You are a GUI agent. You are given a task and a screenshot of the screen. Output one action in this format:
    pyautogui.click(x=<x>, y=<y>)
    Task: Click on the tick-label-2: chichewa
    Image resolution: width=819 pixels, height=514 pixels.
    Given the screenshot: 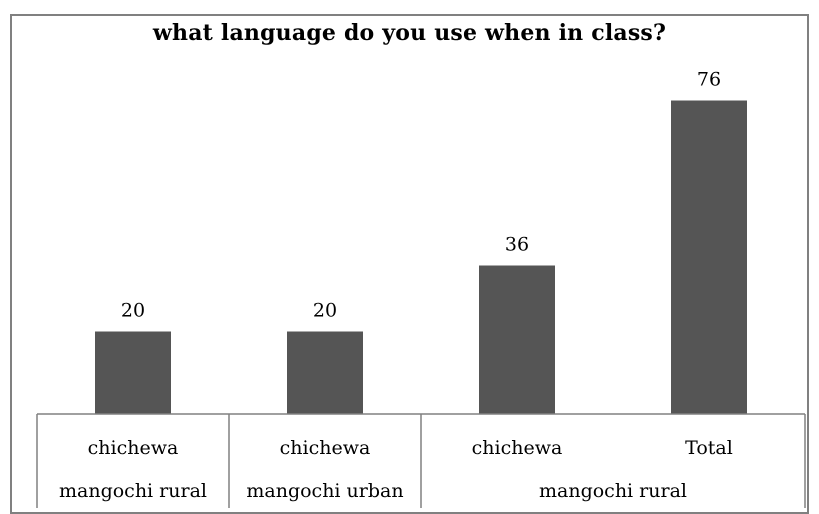 What is the action you would take?
    pyautogui.click(x=325, y=448)
    